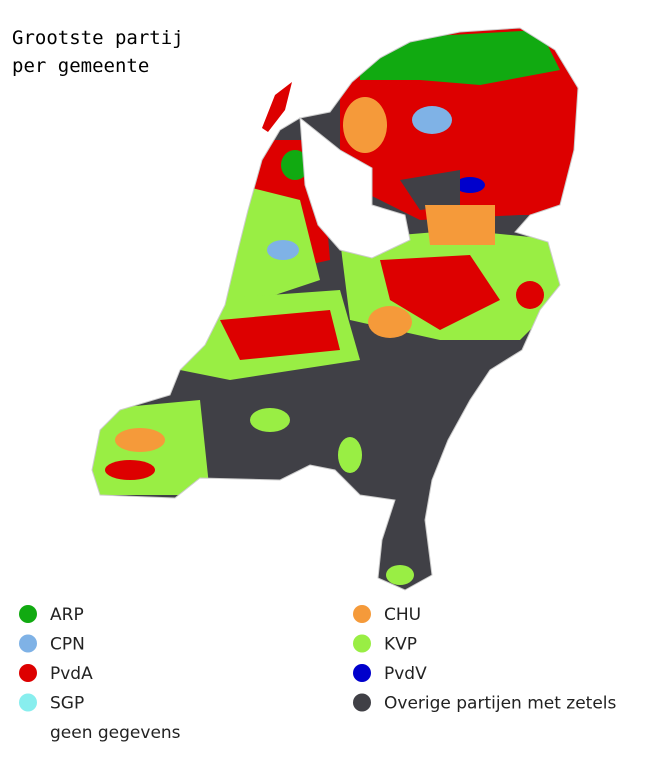 Image resolution: width=672 pixels, height=777 pixels. I want to click on legend-label: PvdV, so click(405, 674).